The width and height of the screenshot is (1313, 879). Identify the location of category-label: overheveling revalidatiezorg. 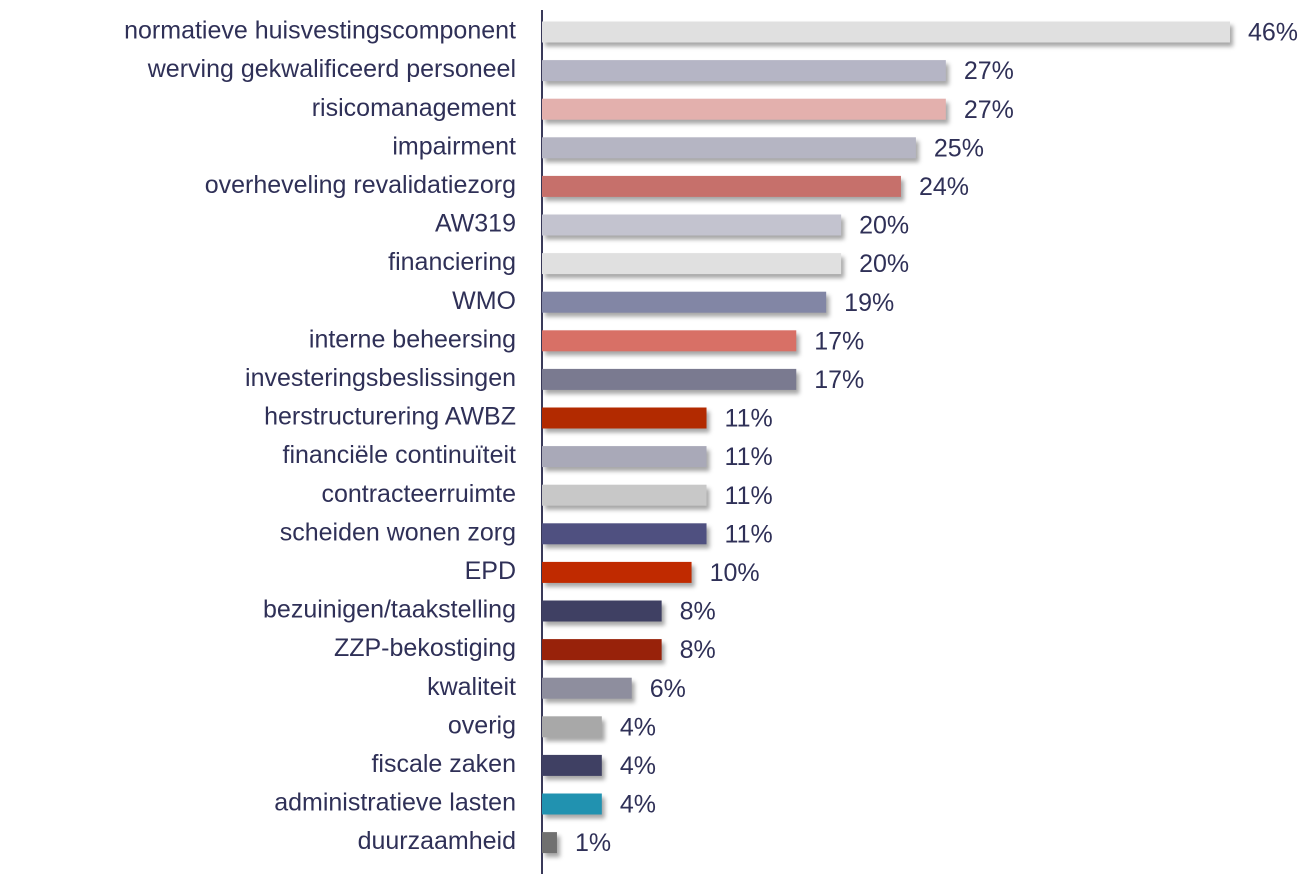
(360, 185).